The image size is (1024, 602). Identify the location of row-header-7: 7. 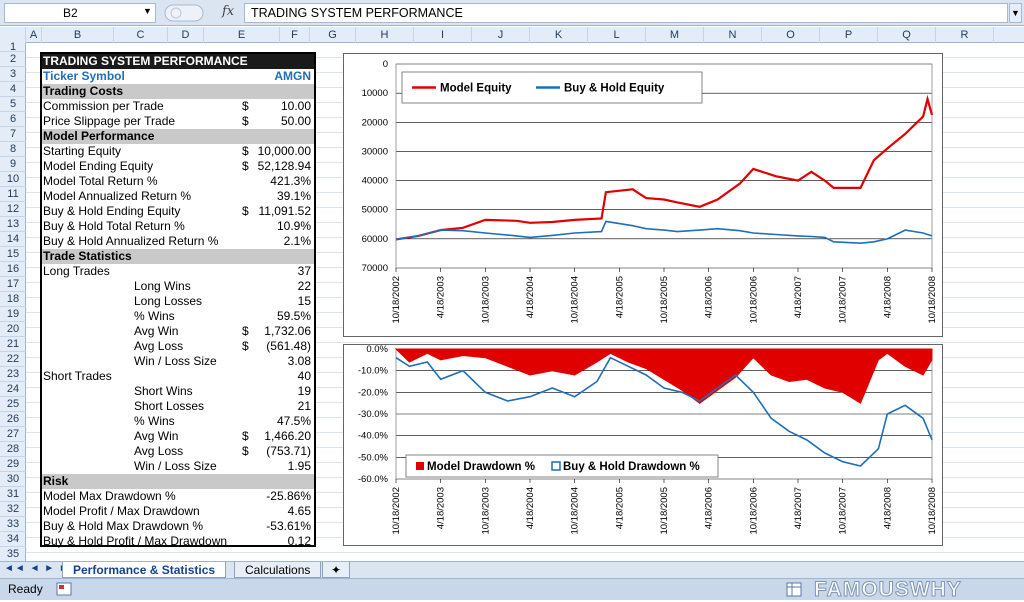
(13, 134).